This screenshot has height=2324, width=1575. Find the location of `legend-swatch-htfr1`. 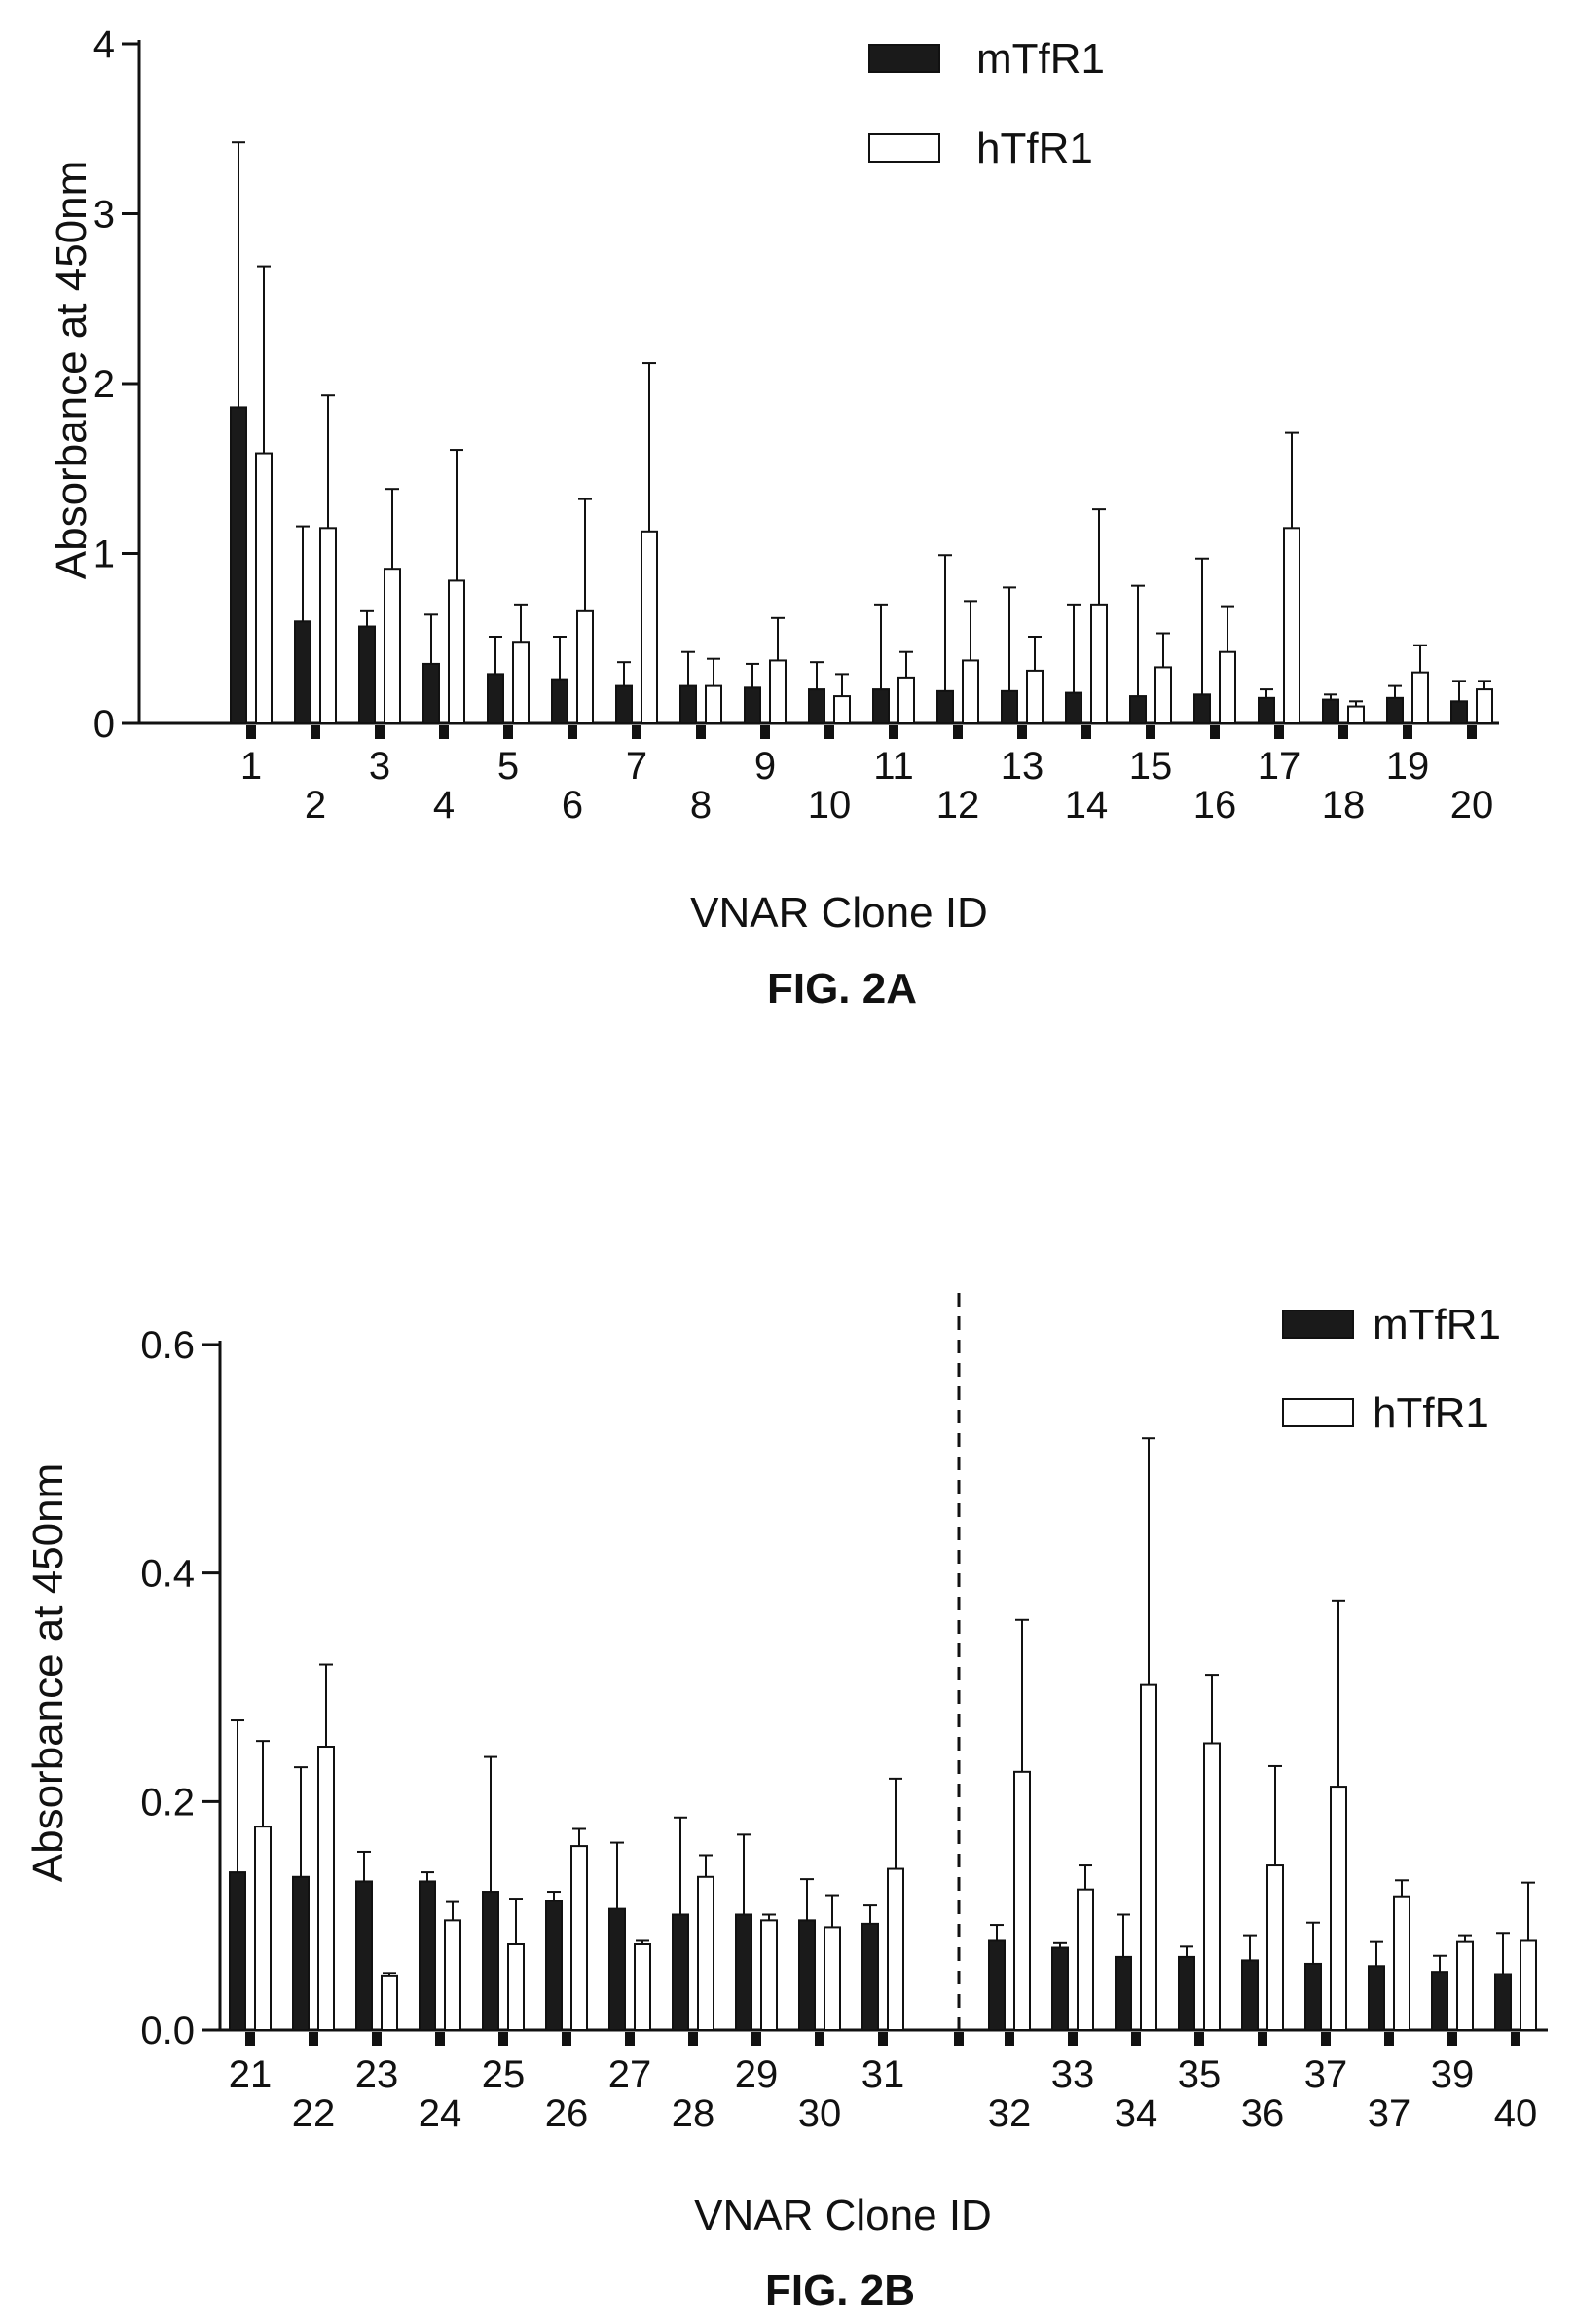

legend-swatch-htfr1 is located at coordinates (1318, 1412).